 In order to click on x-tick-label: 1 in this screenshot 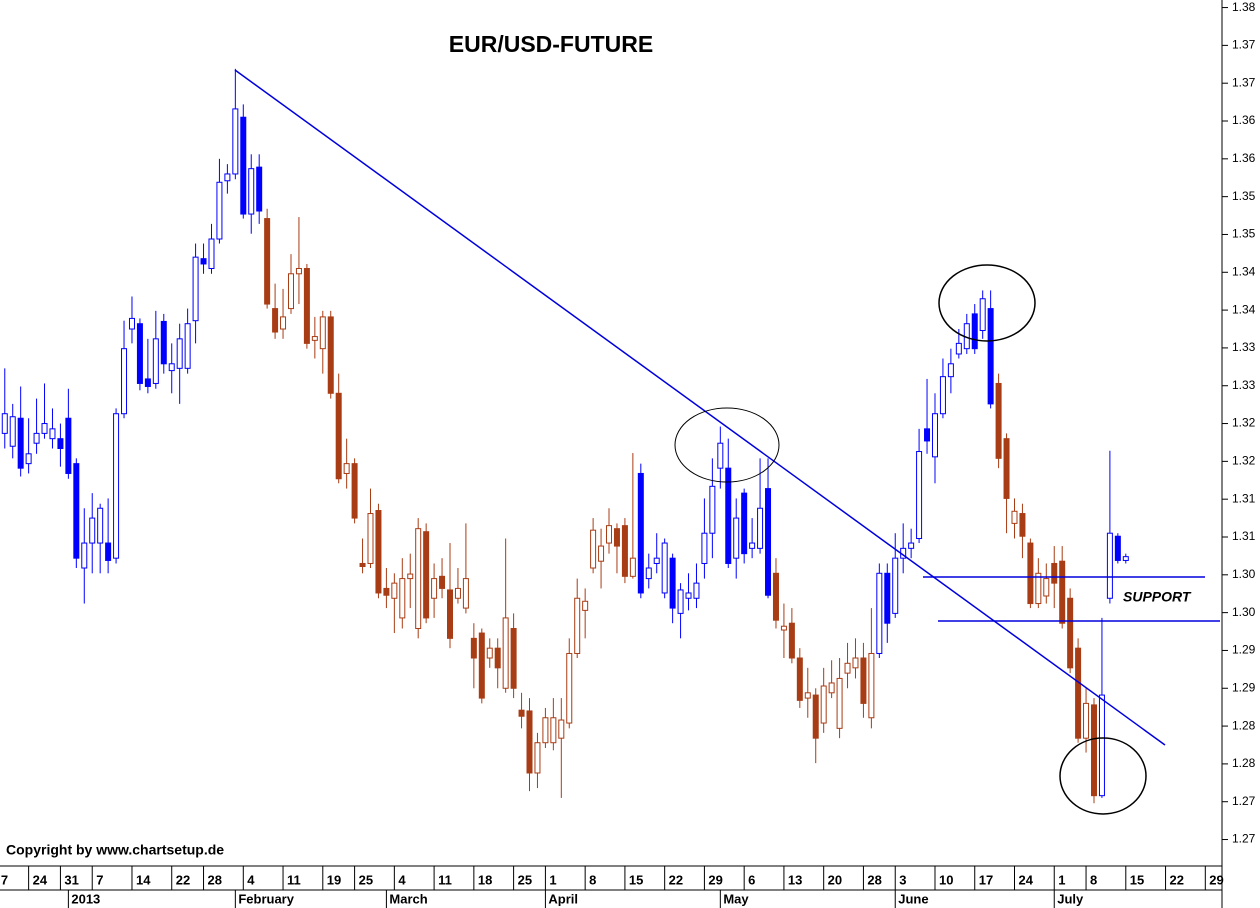, I will do `click(552, 879)`.